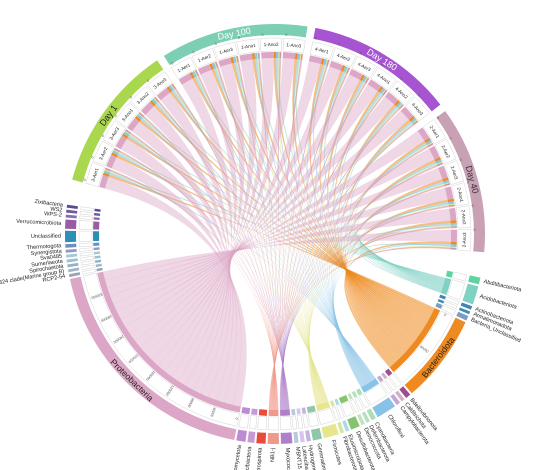 This screenshot has height=470, width=550. I want to click on phylum-tick-track-nitrospirota, so click(262, 423).